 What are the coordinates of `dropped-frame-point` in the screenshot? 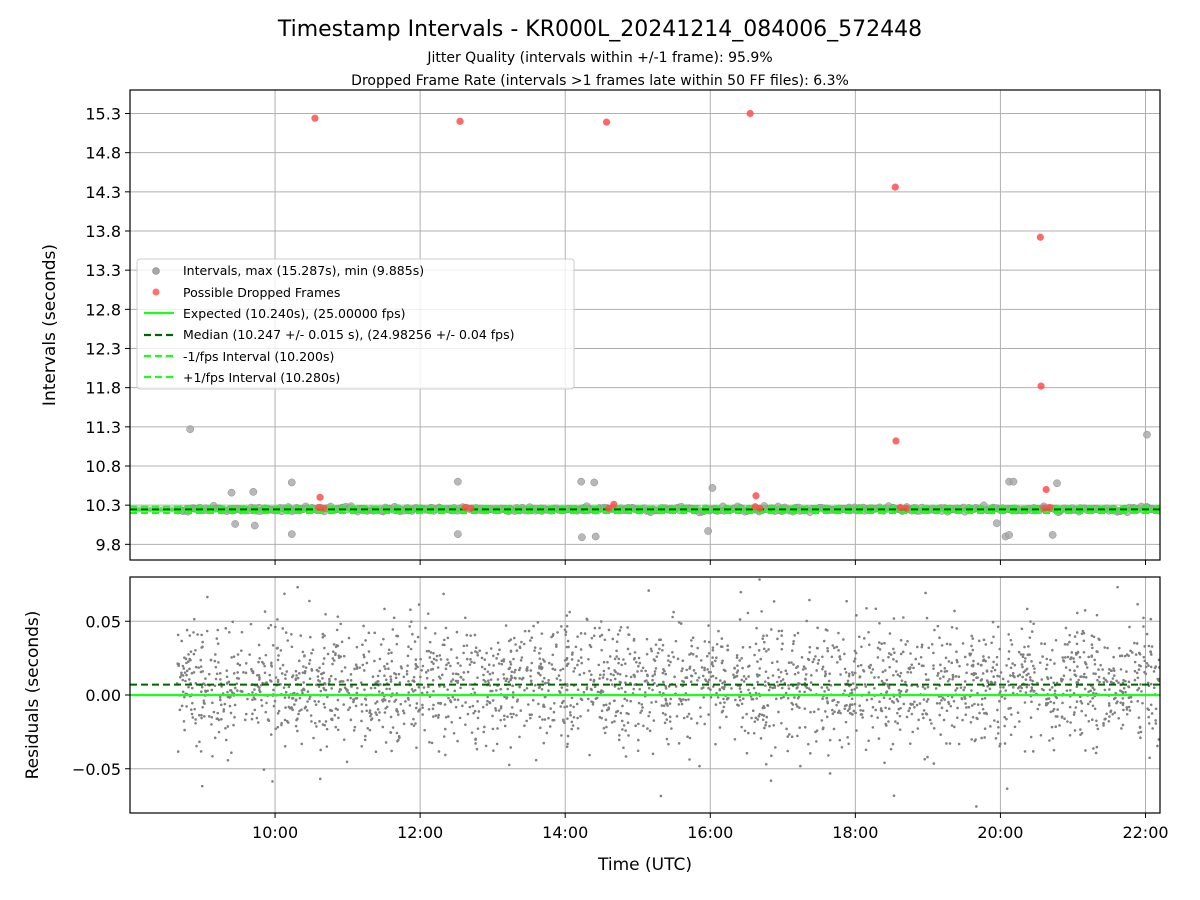 It's located at (609, 508).